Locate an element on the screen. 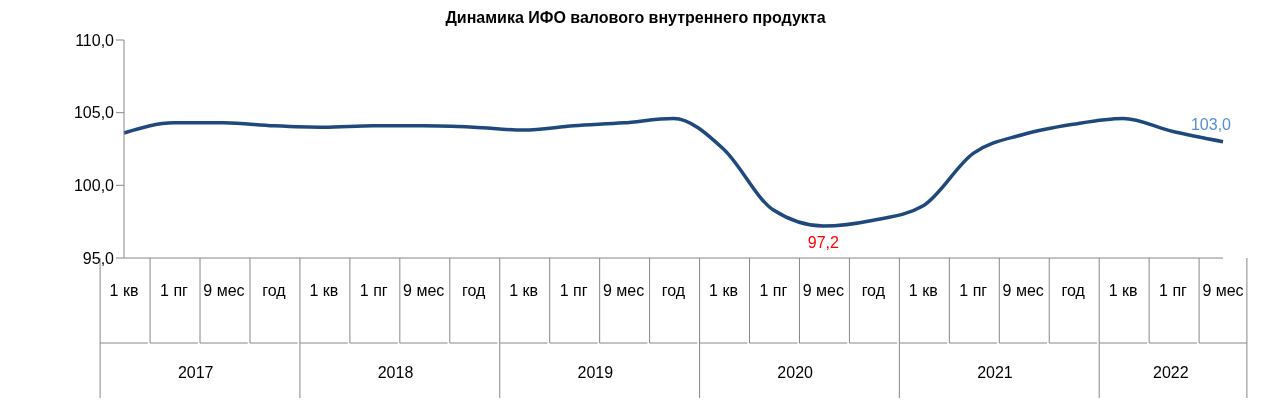 The width and height of the screenshot is (1271, 410). text: 2021 is located at coordinates (995, 372).